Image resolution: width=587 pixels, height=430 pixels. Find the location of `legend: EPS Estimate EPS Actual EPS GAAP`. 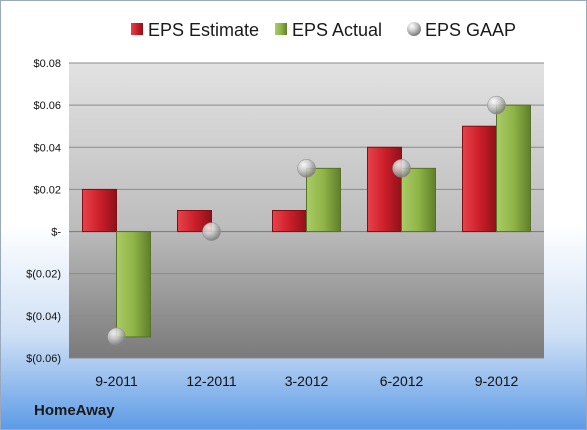

legend: EPS Estimate EPS Actual EPS GAAP is located at coordinates (323, 30).